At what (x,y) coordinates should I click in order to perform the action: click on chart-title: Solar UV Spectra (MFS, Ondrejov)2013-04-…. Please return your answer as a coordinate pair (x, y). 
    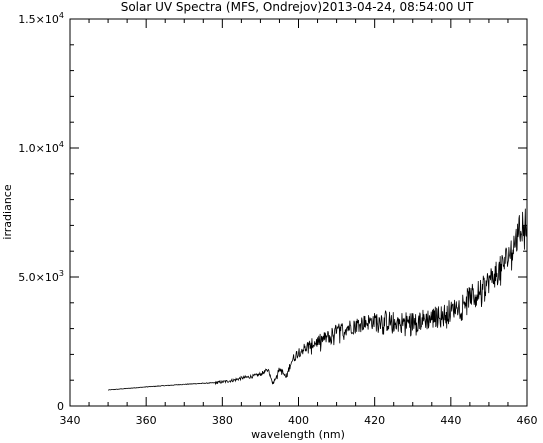
    Looking at the image, I should click on (297, 7).